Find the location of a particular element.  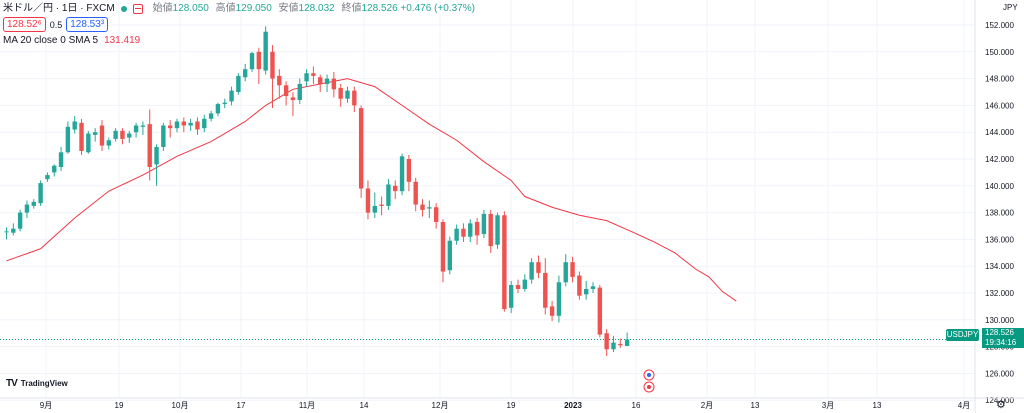

indicator-legend: MA 20 close 0 SMA 5 131.419 is located at coordinates (71, 41).